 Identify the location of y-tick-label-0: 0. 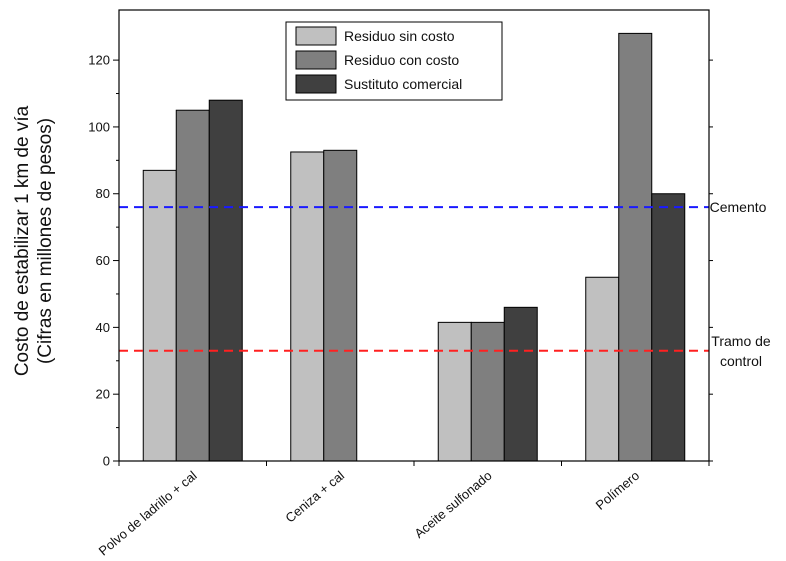
(106, 461).